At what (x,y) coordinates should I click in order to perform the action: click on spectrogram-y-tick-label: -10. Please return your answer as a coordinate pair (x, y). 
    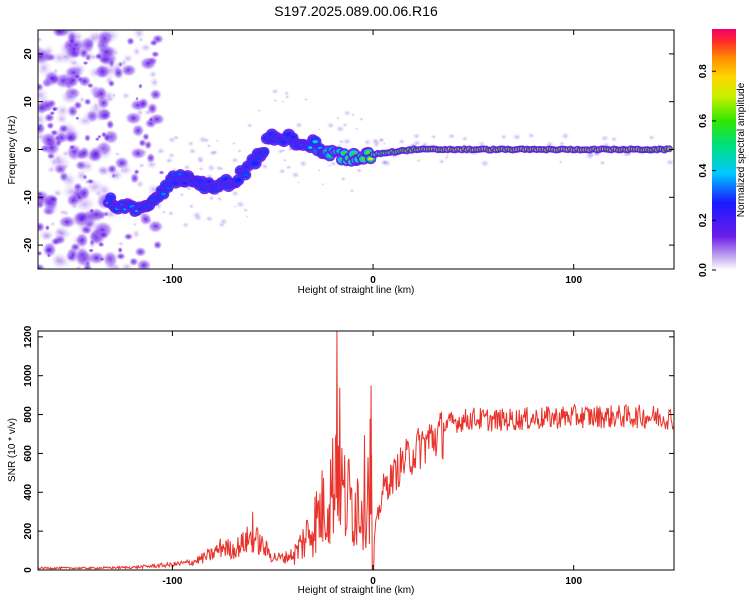
    Looking at the image, I should click on (28, 197).